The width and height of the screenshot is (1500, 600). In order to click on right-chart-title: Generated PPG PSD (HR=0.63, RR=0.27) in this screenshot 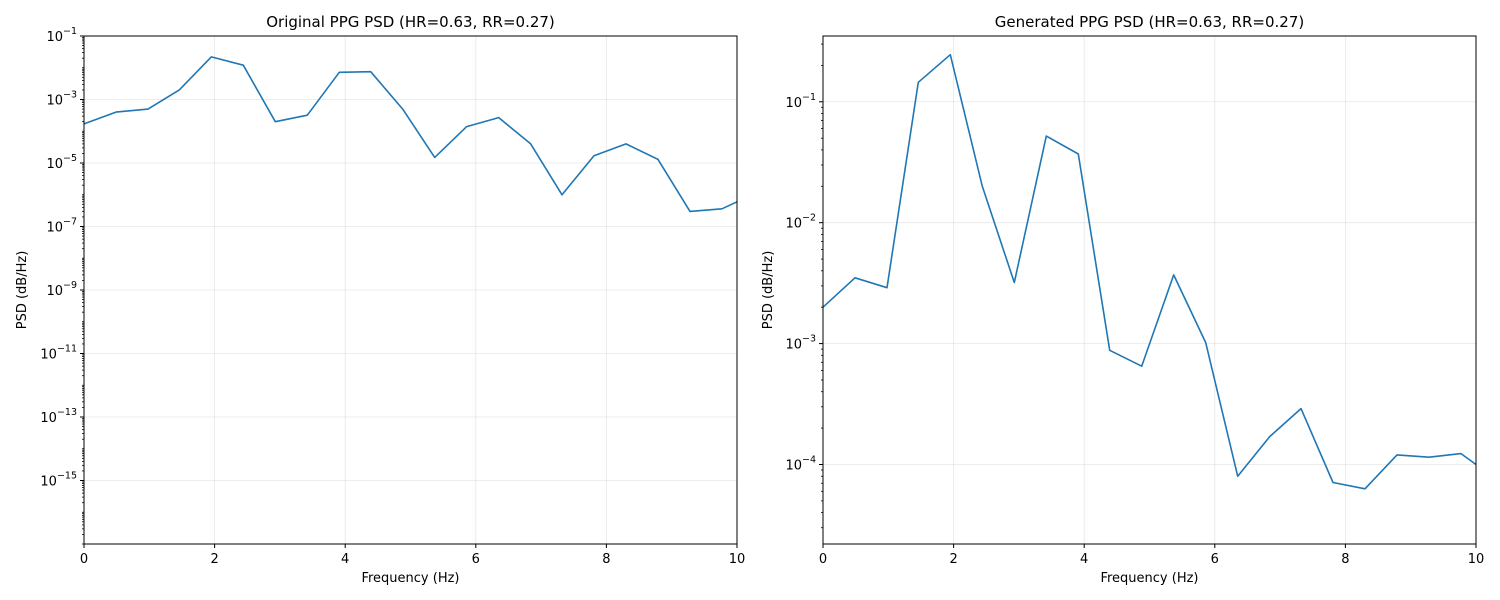, I will do `click(1149, 22)`.